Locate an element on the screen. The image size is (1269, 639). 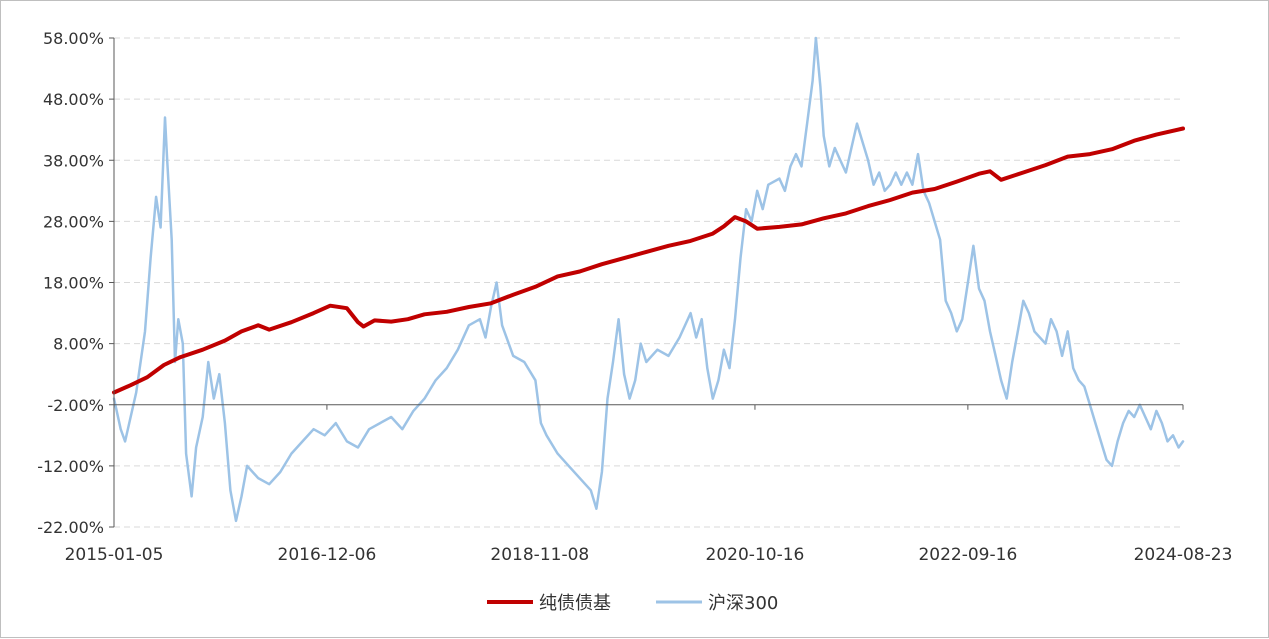
y-tick-label: 58.00% is located at coordinates (73, 38).